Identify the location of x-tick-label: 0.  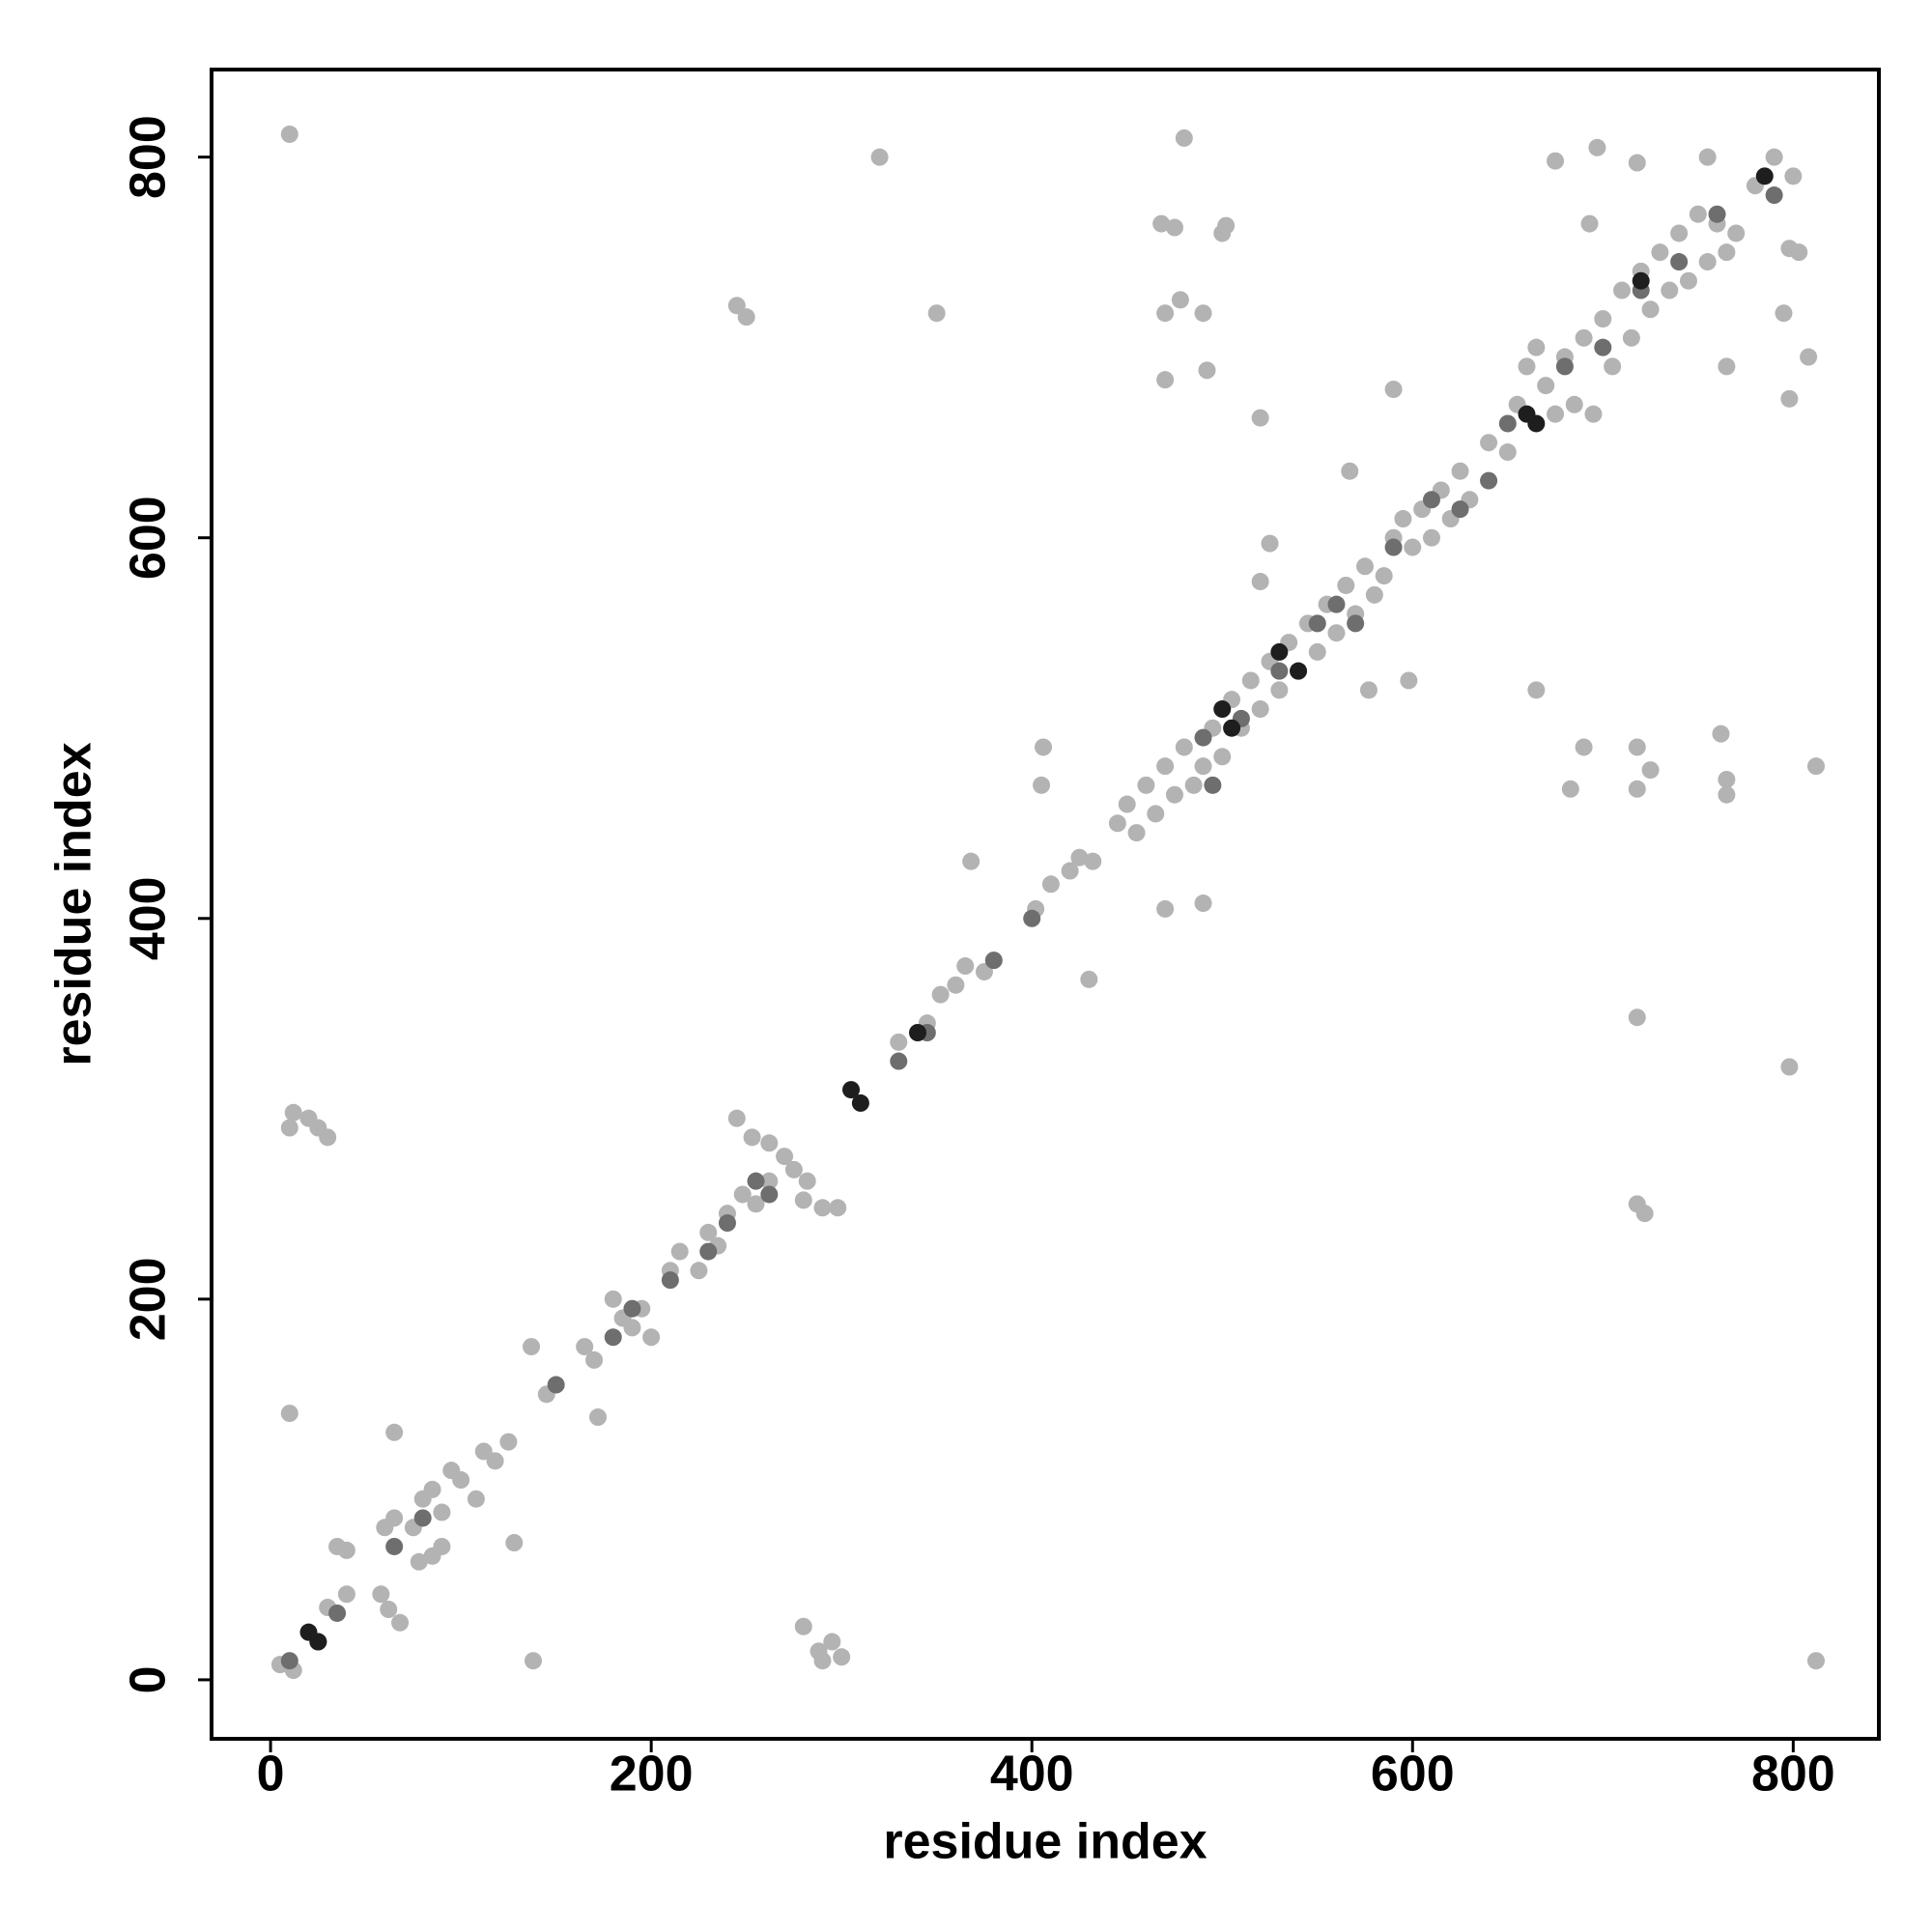
(271, 1775).